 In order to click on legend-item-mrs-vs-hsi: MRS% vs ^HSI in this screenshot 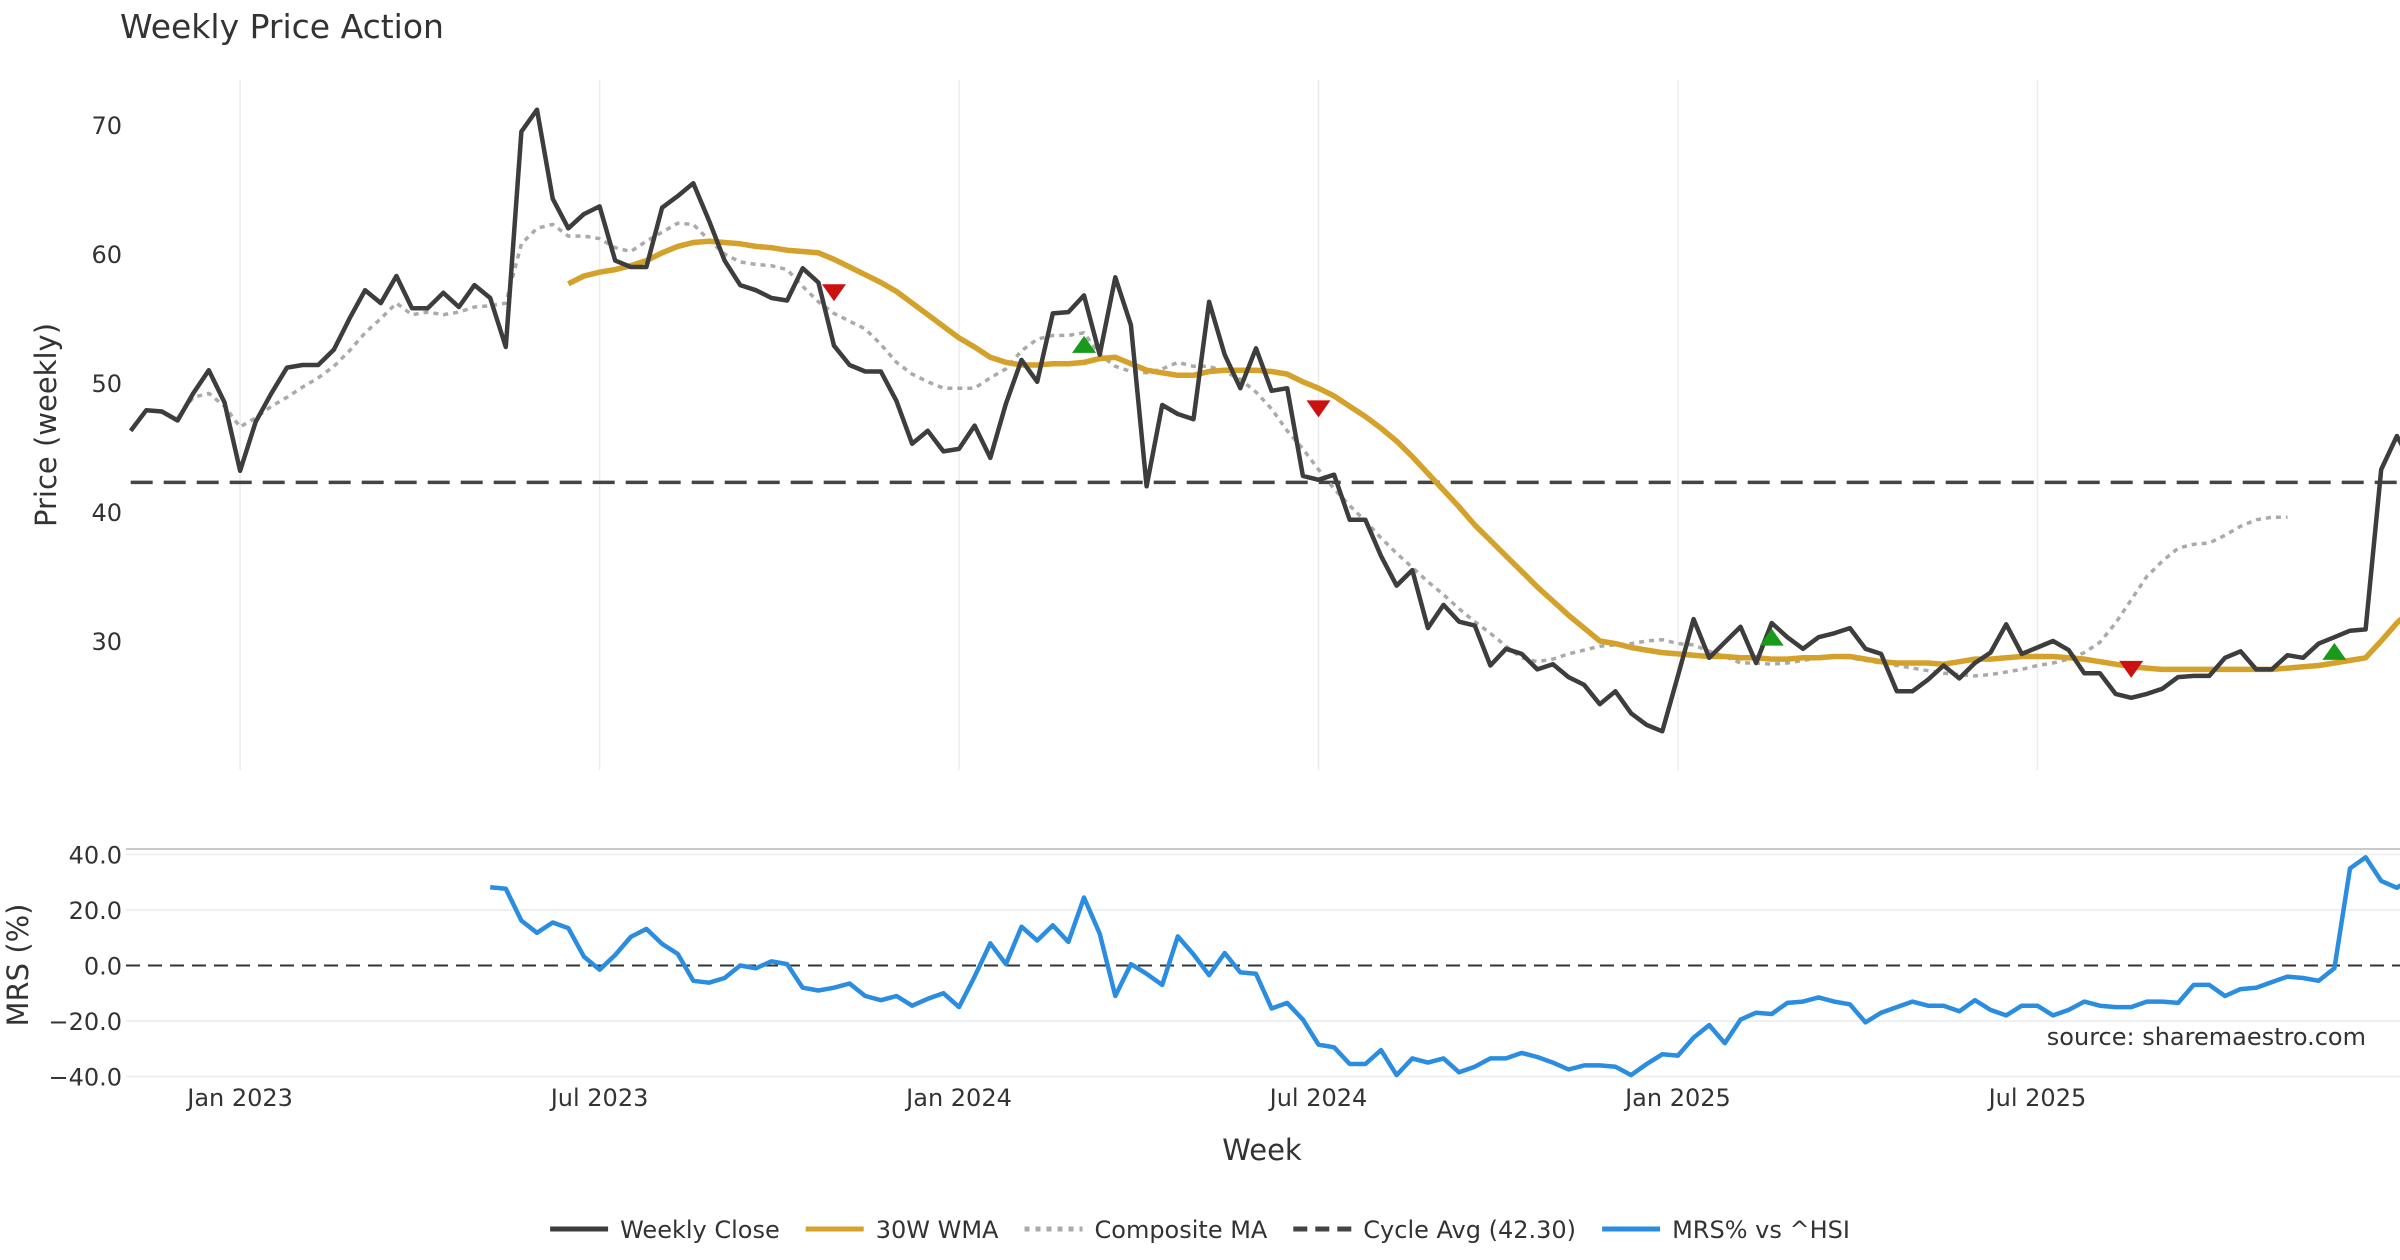, I will do `click(1726, 1230)`.